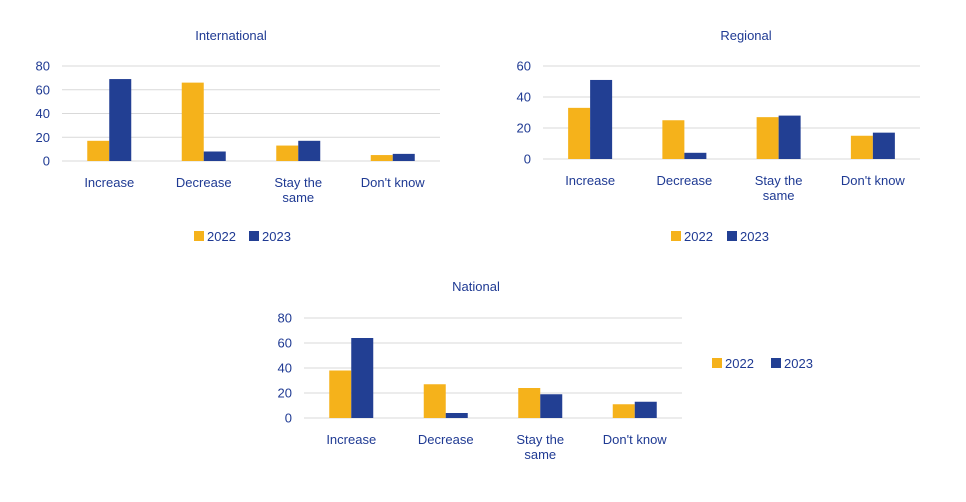 Image resolution: width=966 pixels, height=502 pixels. I want to click on chart-title: International, so click(231, 35).